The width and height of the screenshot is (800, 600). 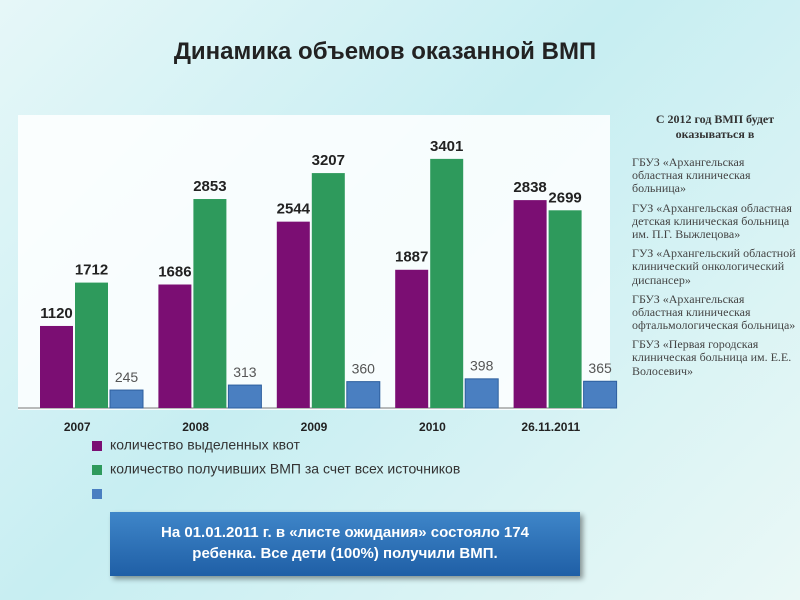 What do you see at coordinates (56, 313) in the screenshot?
I see `value-label: 1120` at bounding box center [56, 313].